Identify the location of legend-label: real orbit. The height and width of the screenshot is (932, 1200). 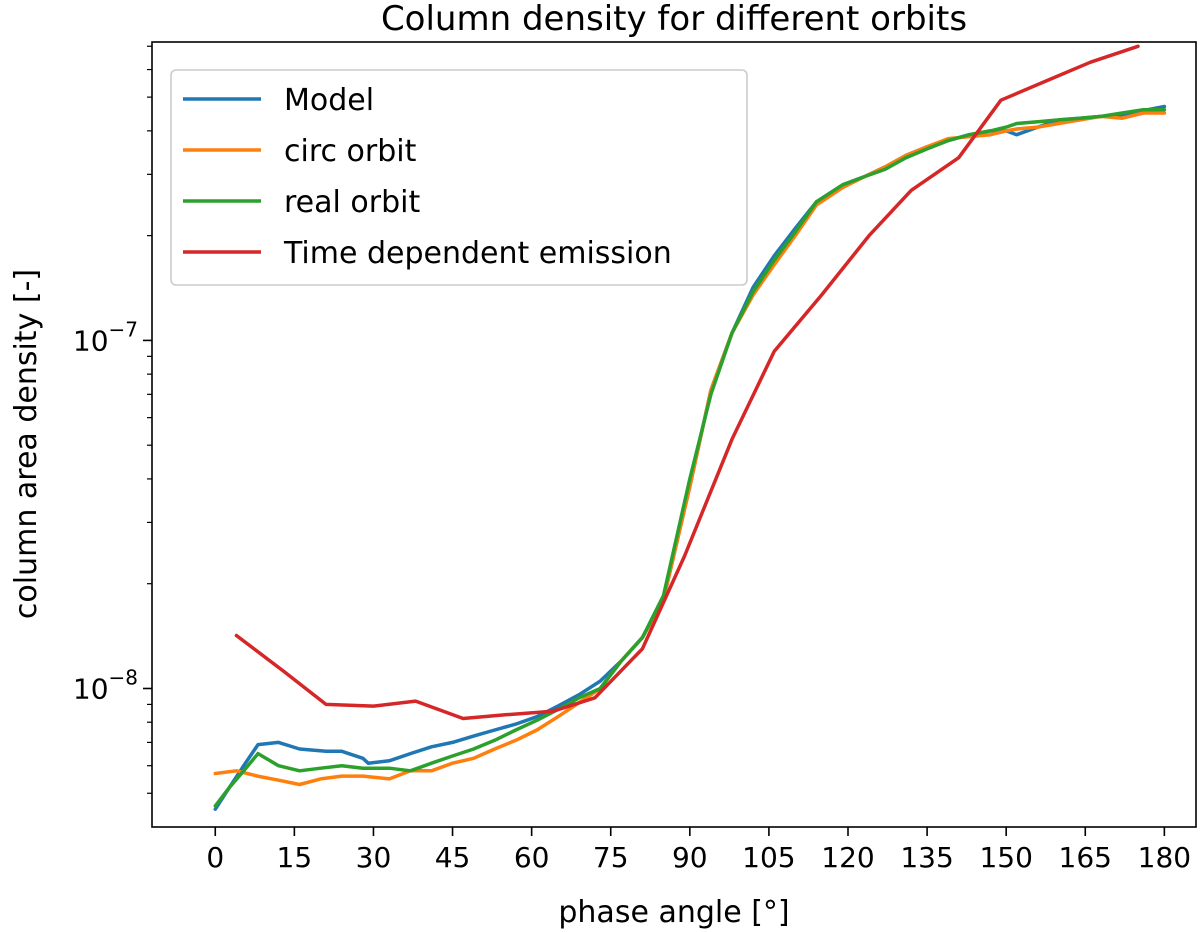
(352, 202).